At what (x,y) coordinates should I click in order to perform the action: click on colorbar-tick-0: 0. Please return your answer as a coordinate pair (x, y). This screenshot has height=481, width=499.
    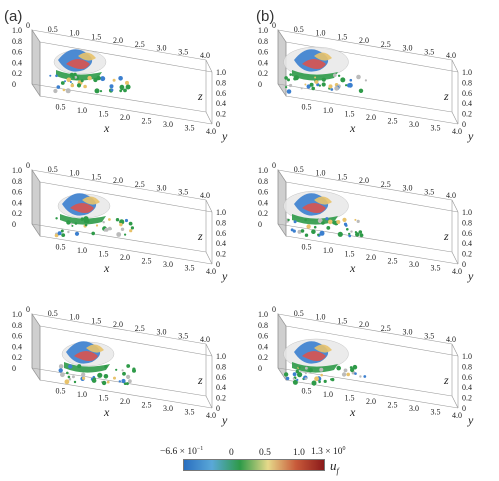
    Looking at the image, I should click on (231, 453).